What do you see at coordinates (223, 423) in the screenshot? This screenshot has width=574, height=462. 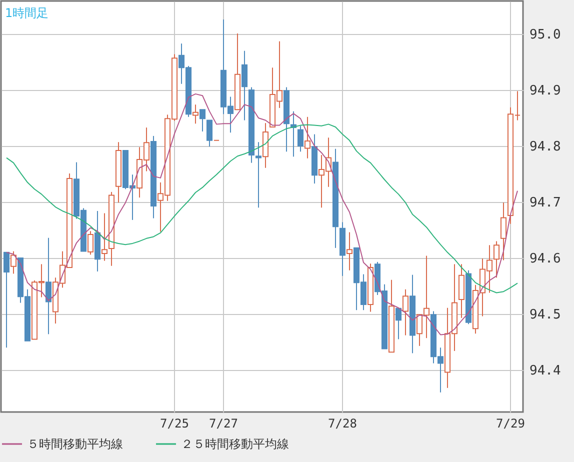 I see `x-tick-label: 7/27` at bounding box center [223, 423].